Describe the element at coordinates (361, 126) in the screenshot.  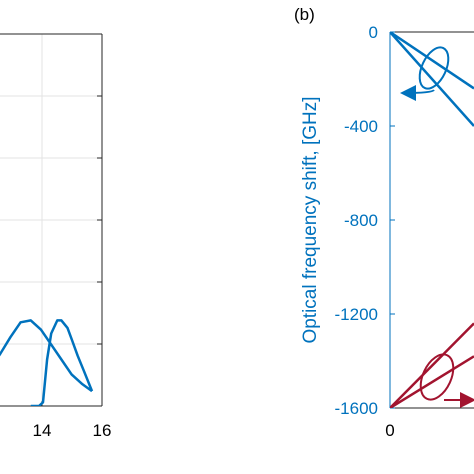
I see `panel-b-y-tick-neg400: -400` at that location.